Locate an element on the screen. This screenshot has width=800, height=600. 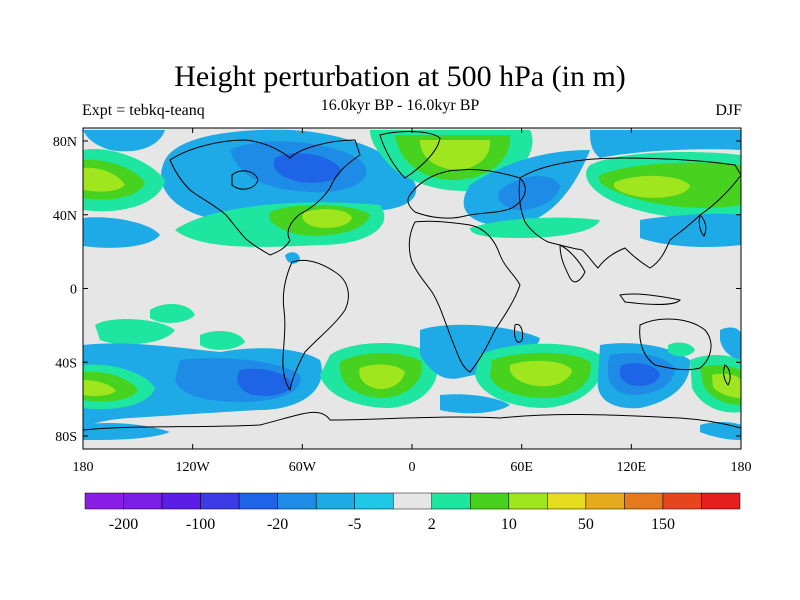
lon-tick-label: 120W is located at coordinates (193, 467).